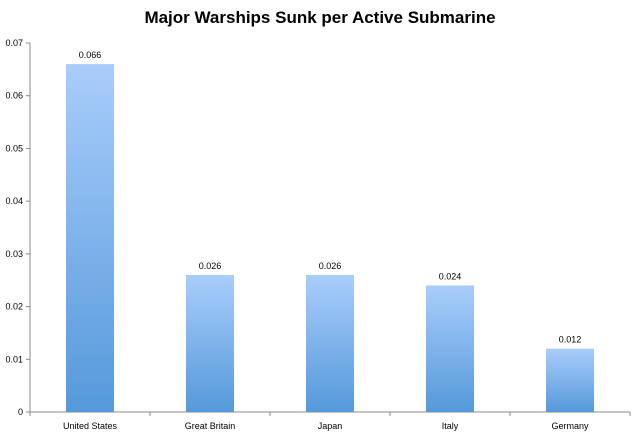 Image resolution: width=640 pixels, height=436 pixels. Describe the element at coordinates (570, 340) in the screenshot. I see `data-label: 0.012` at that location.